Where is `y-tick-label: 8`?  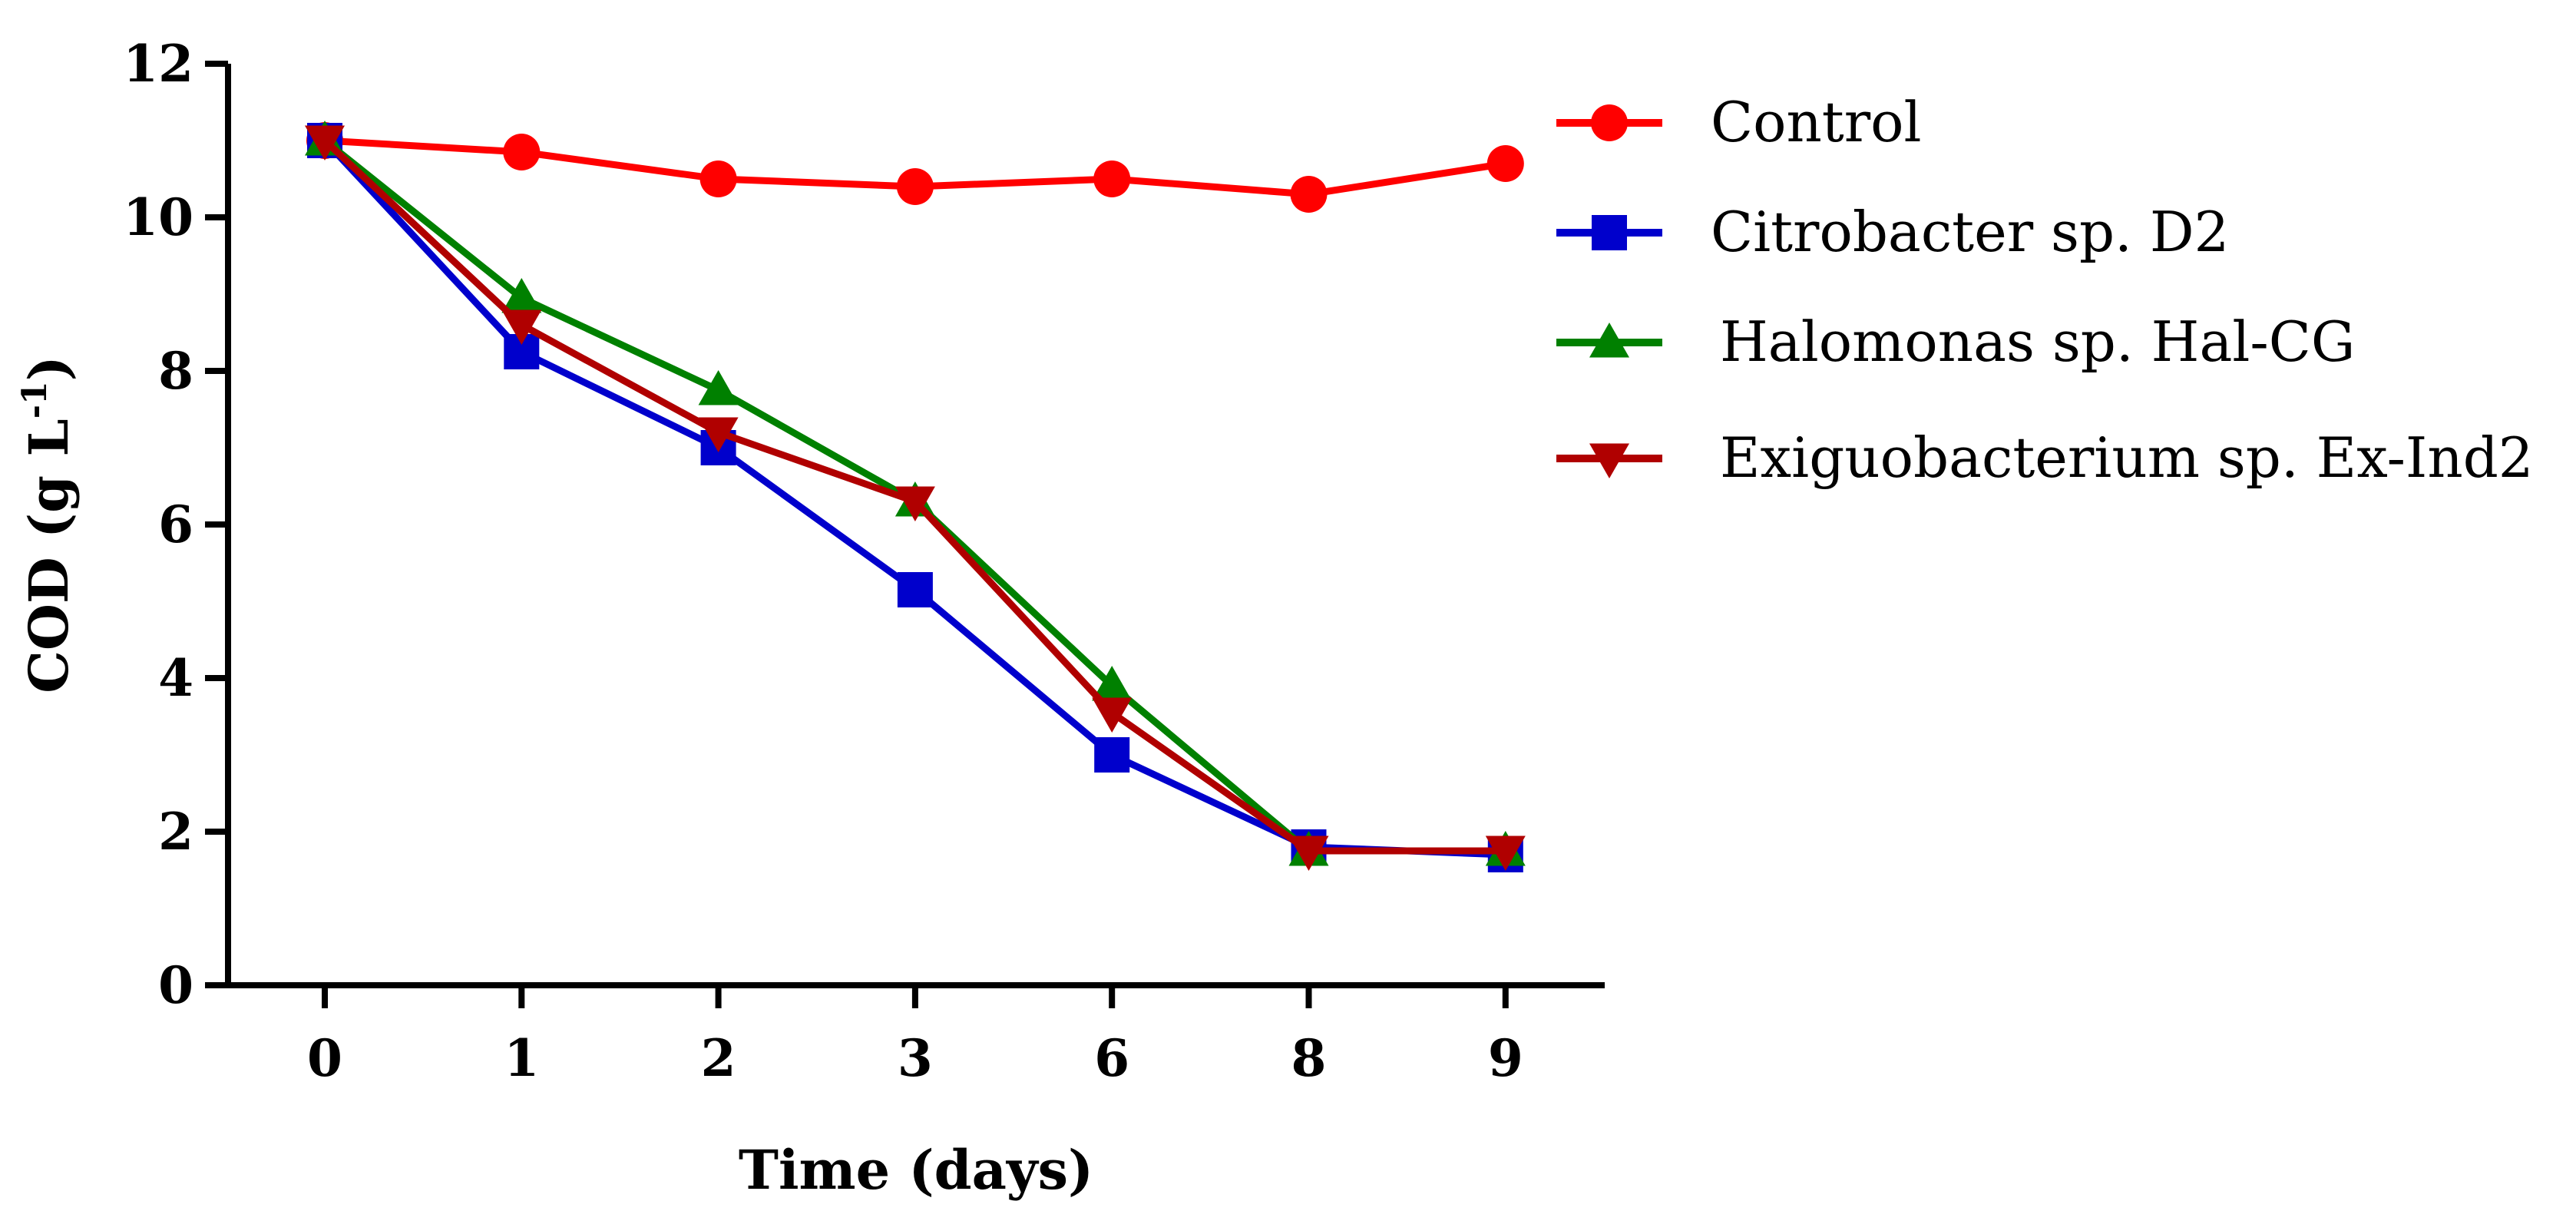
y-tick-label: 8 is located at coordinates (175, 371).